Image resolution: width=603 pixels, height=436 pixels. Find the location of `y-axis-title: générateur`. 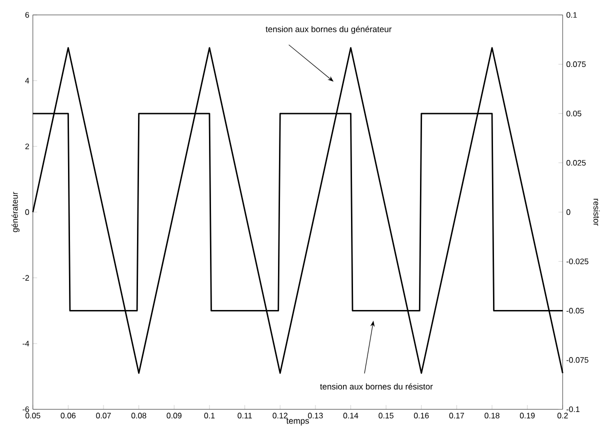

y-axis-title: générateur is located at coordinates (16, 212).